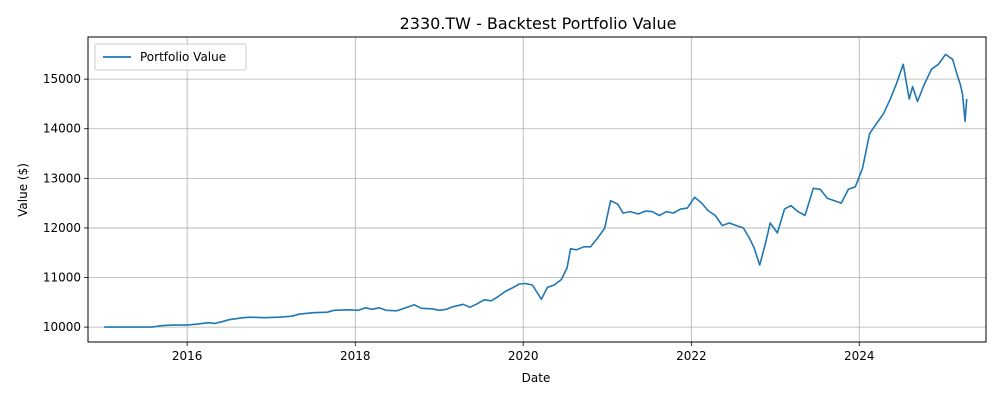 The height and width of the screenshot is (400, 1000). Describe the element at coordinates (538, 23) in the screenshot. I see `chart-title: 2330.TW - Backtest Portfolio Value` at that location.